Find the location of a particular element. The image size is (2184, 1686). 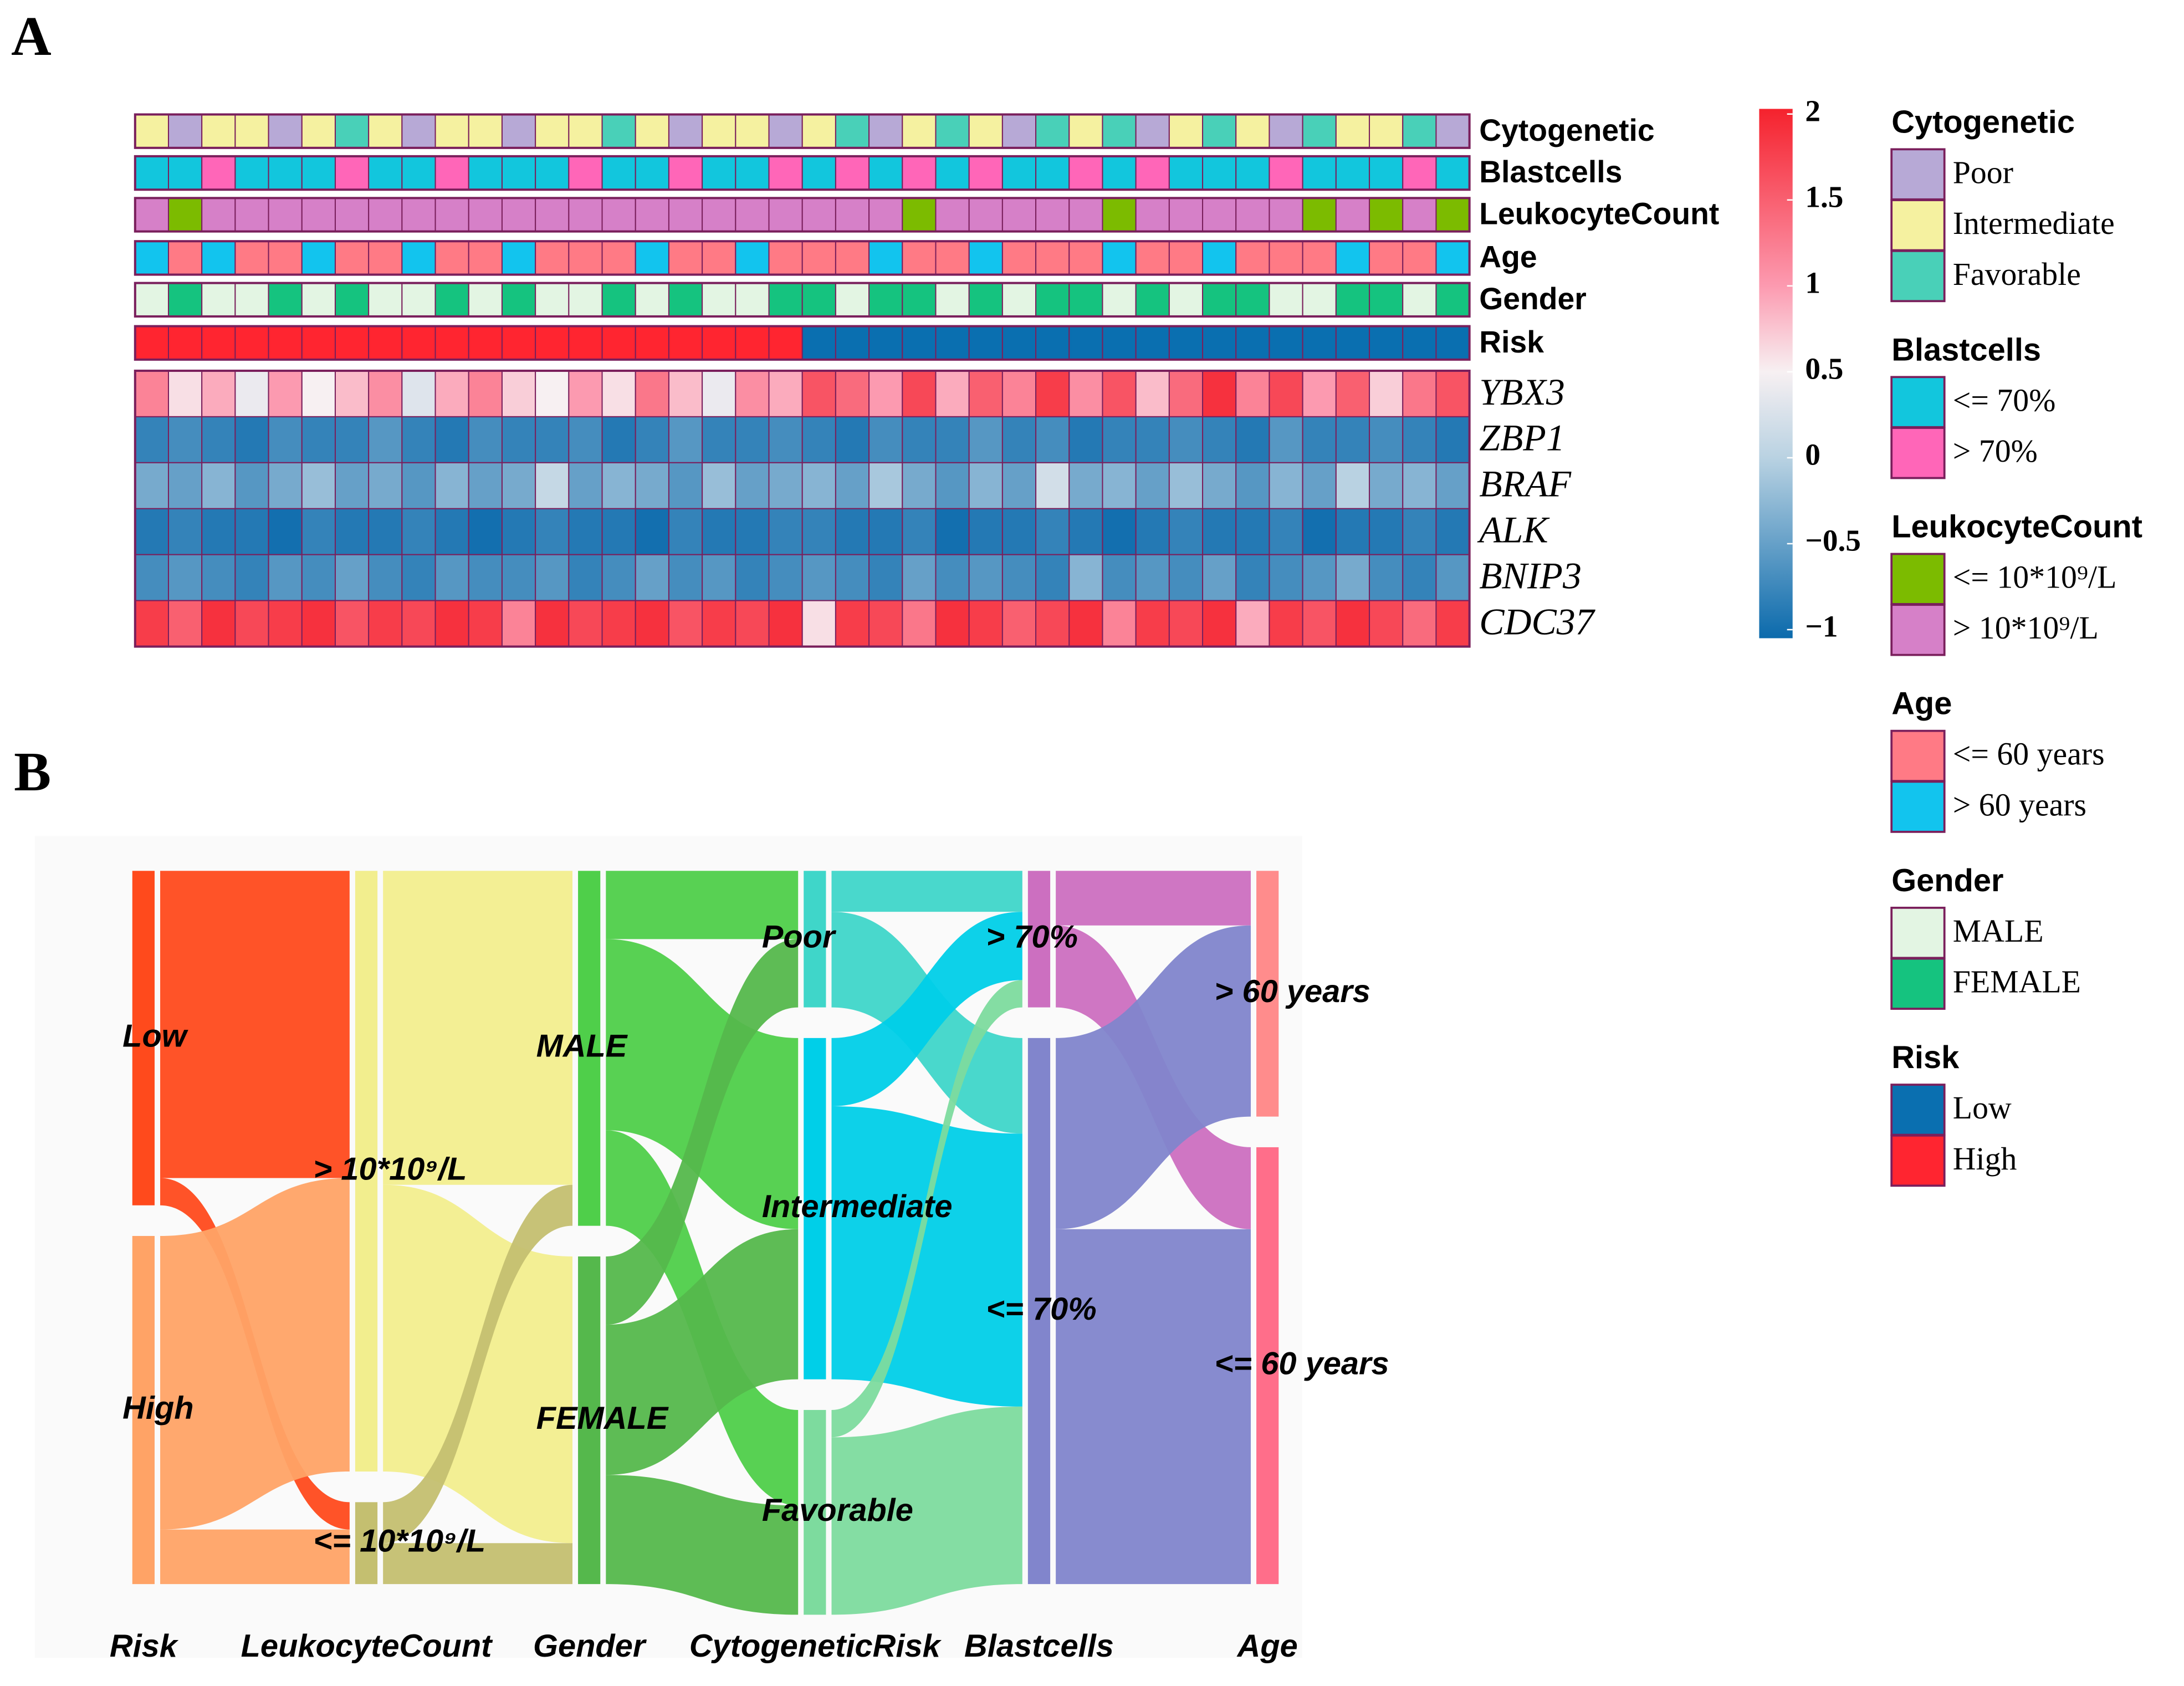

gene-label: CDC37 is located at coordinates (1537, 622).